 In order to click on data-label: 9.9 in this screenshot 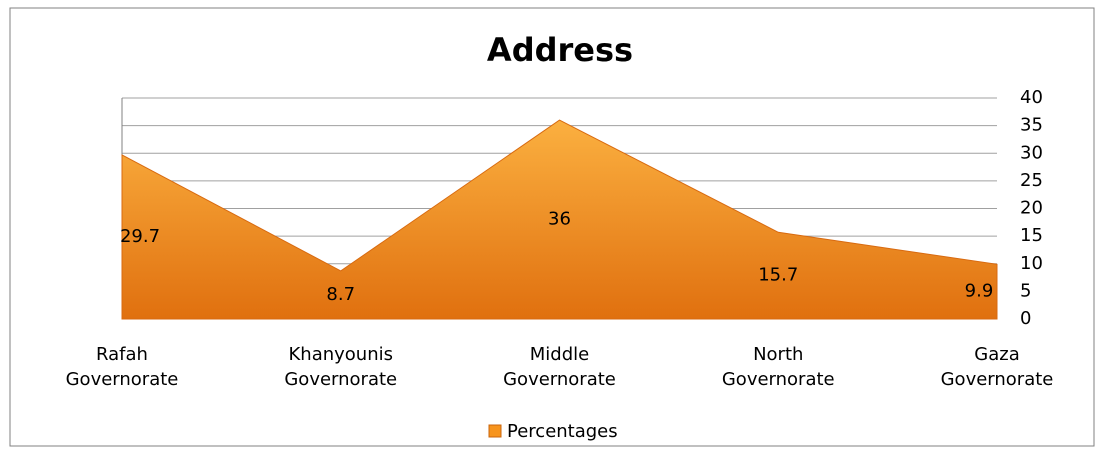, I will do `click(979, 291)`.